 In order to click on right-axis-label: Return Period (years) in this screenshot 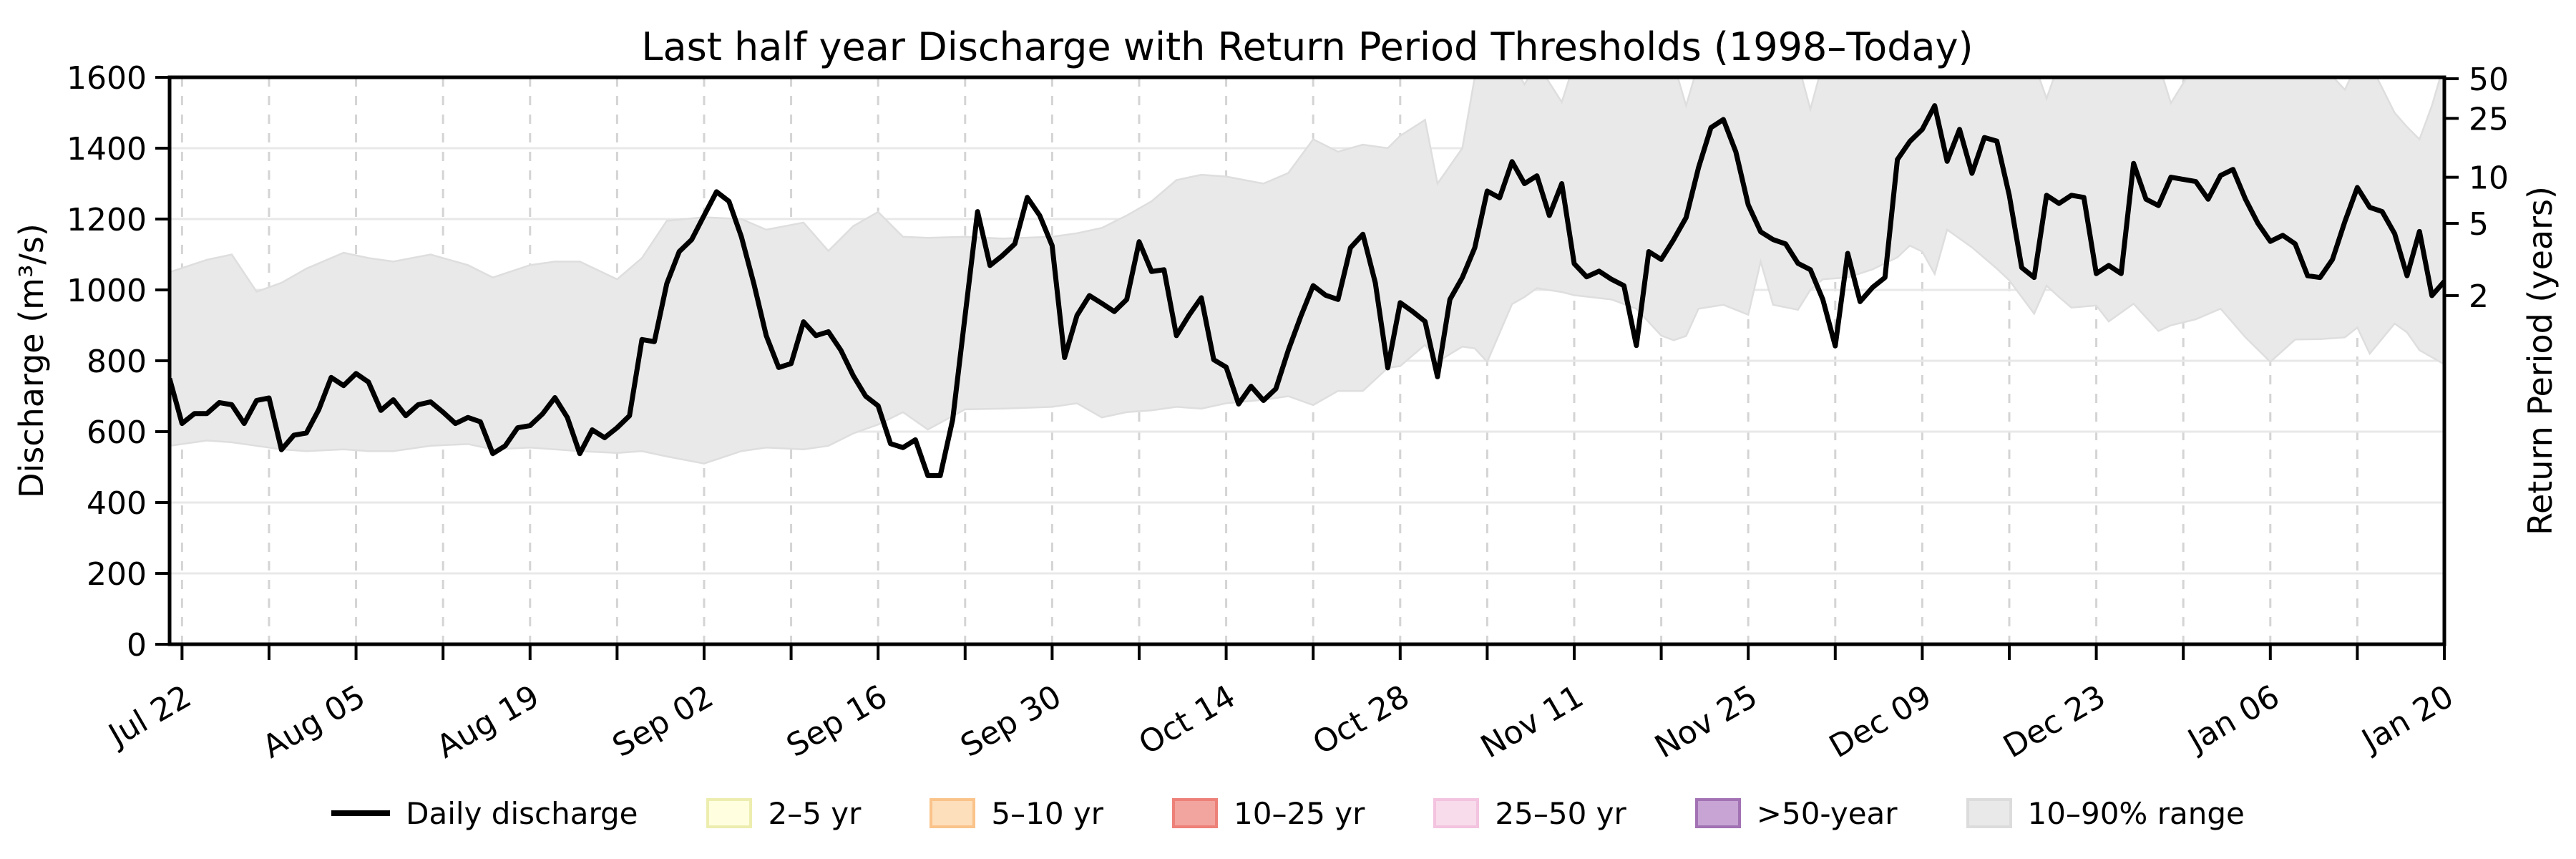, I will do `click(2540, 360)`.